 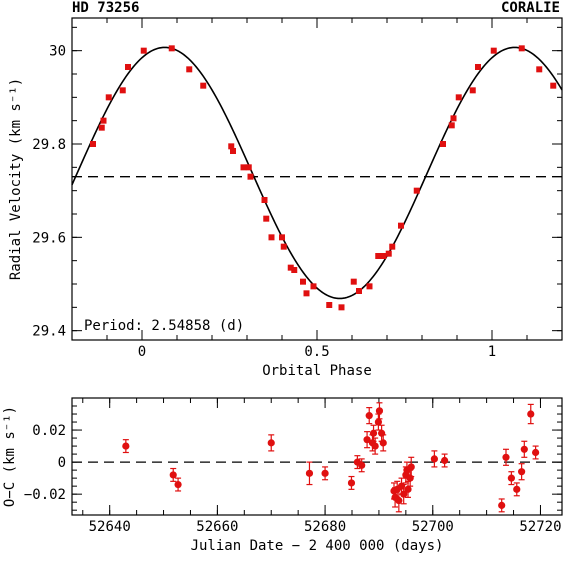 What do you see at coordinates (540, 527) in the screenshot?
I see `x-tick-label: 52720` at bounding box center [540, 527].